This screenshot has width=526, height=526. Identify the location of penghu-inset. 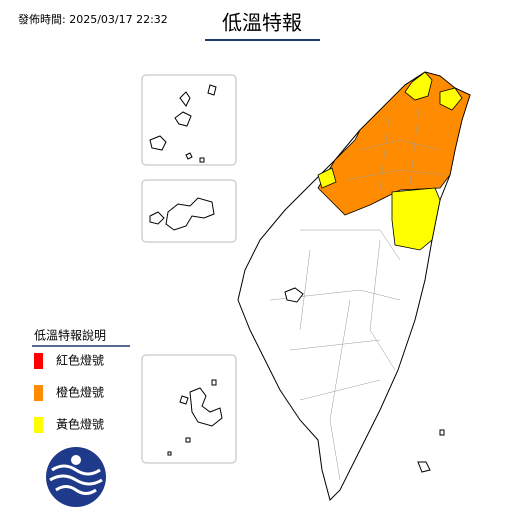
(189, 409).